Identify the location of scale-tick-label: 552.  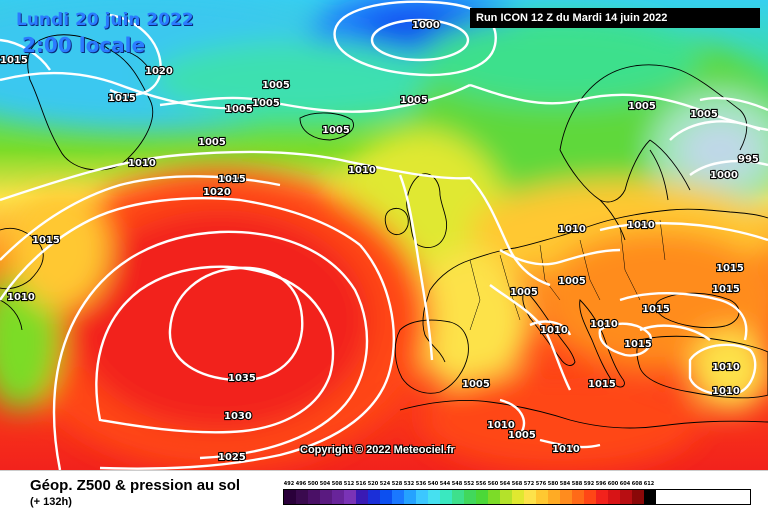
(469, 484).